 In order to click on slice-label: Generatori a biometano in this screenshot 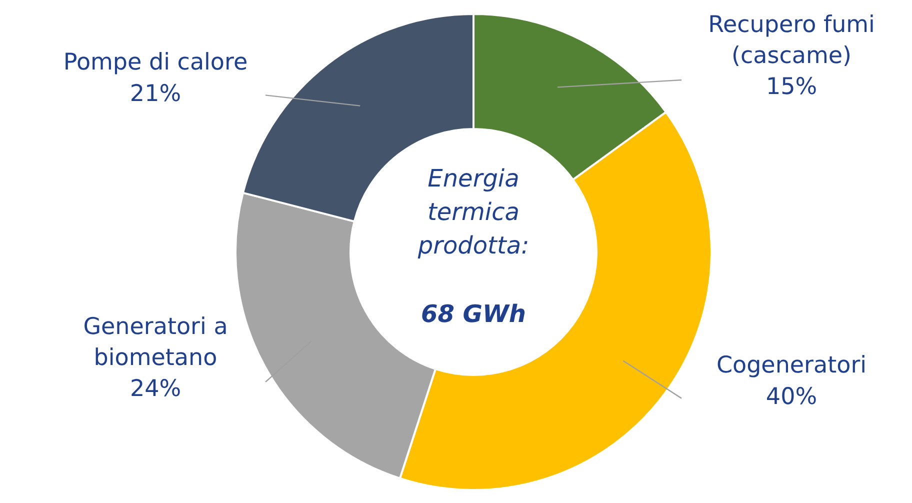, I will do `click(155, 342)`.